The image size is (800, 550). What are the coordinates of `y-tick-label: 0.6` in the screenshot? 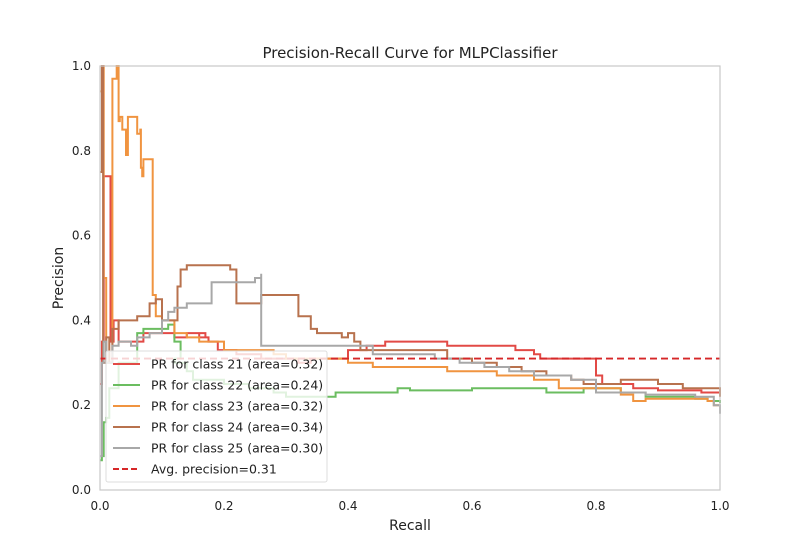 It's located at (81, 236).